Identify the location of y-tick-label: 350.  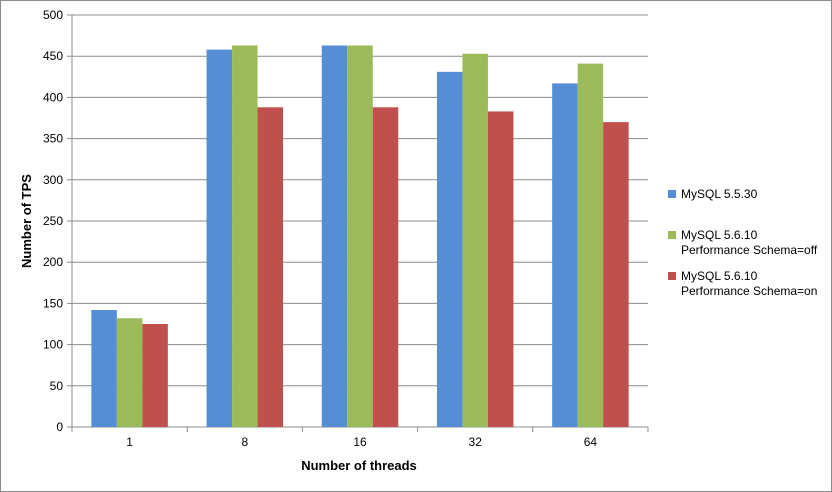
(53, 139).